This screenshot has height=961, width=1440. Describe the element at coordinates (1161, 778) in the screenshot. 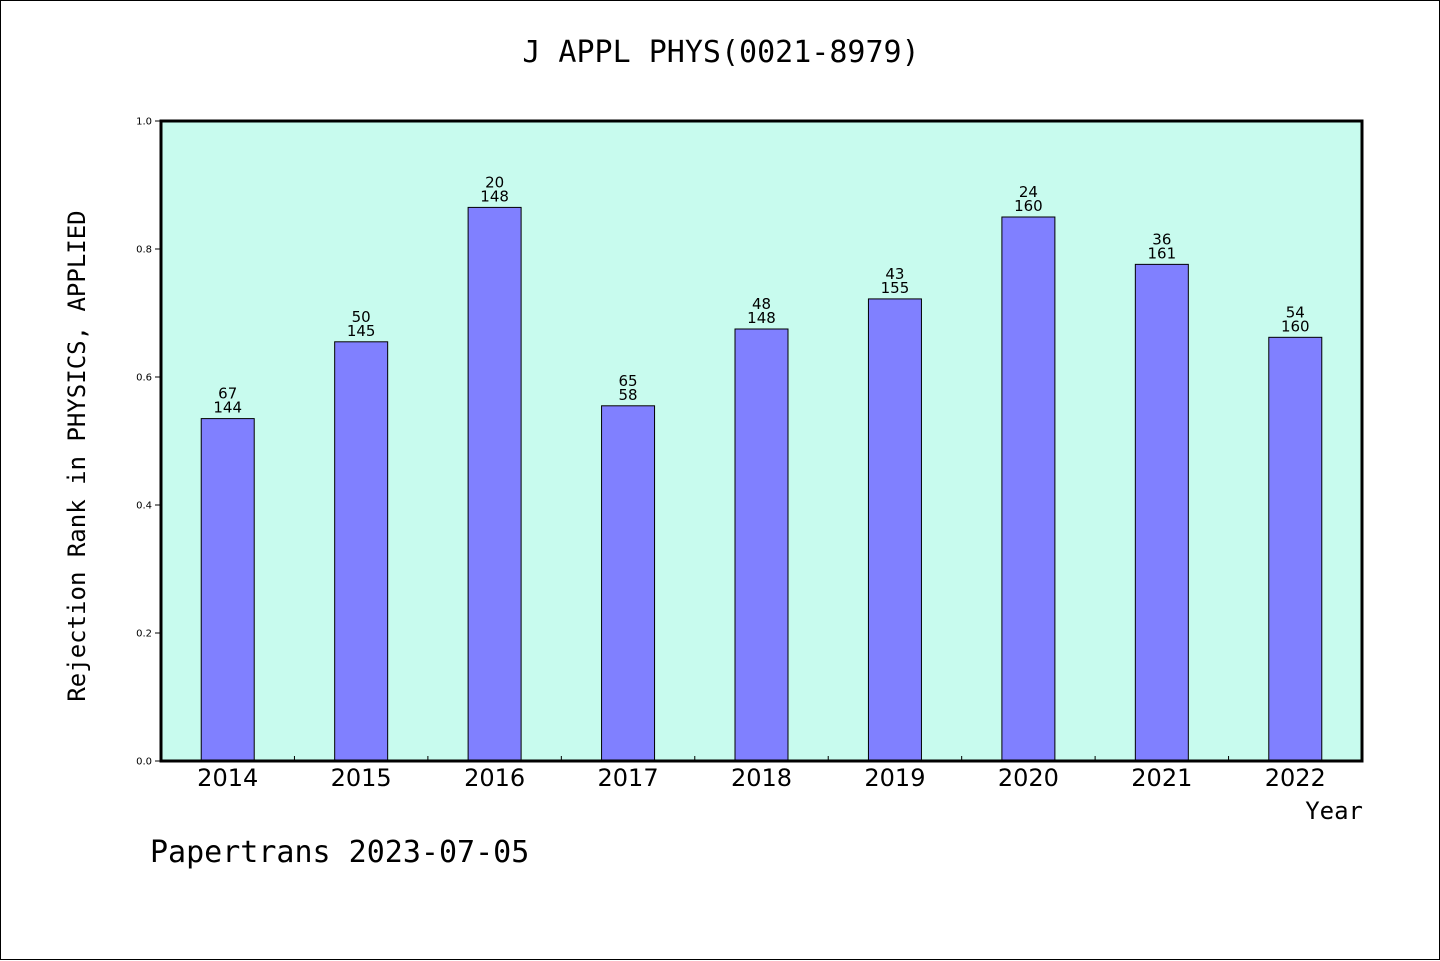

I see `x-tick-label: 2021` at that location.